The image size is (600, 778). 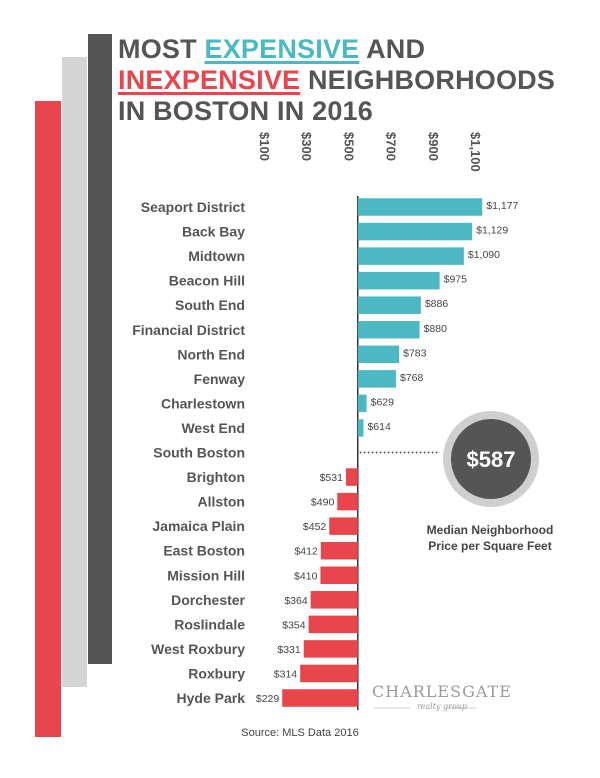 I want to click on category-label: West Roxbury, so click(x=198, y=649).